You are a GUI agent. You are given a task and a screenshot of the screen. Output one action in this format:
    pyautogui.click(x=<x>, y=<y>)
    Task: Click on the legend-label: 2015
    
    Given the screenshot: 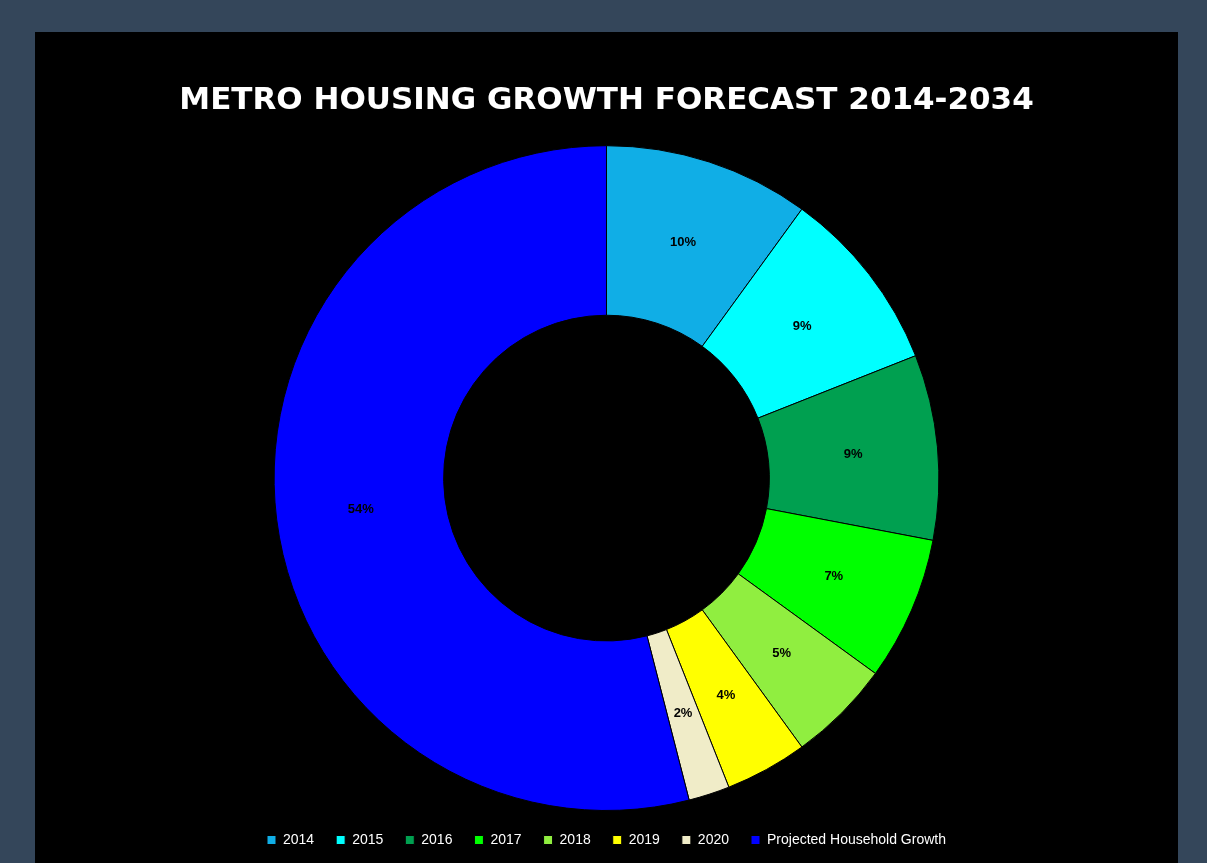 What is the action you would take?
    pyautogui.click(x=368, y=838)
    